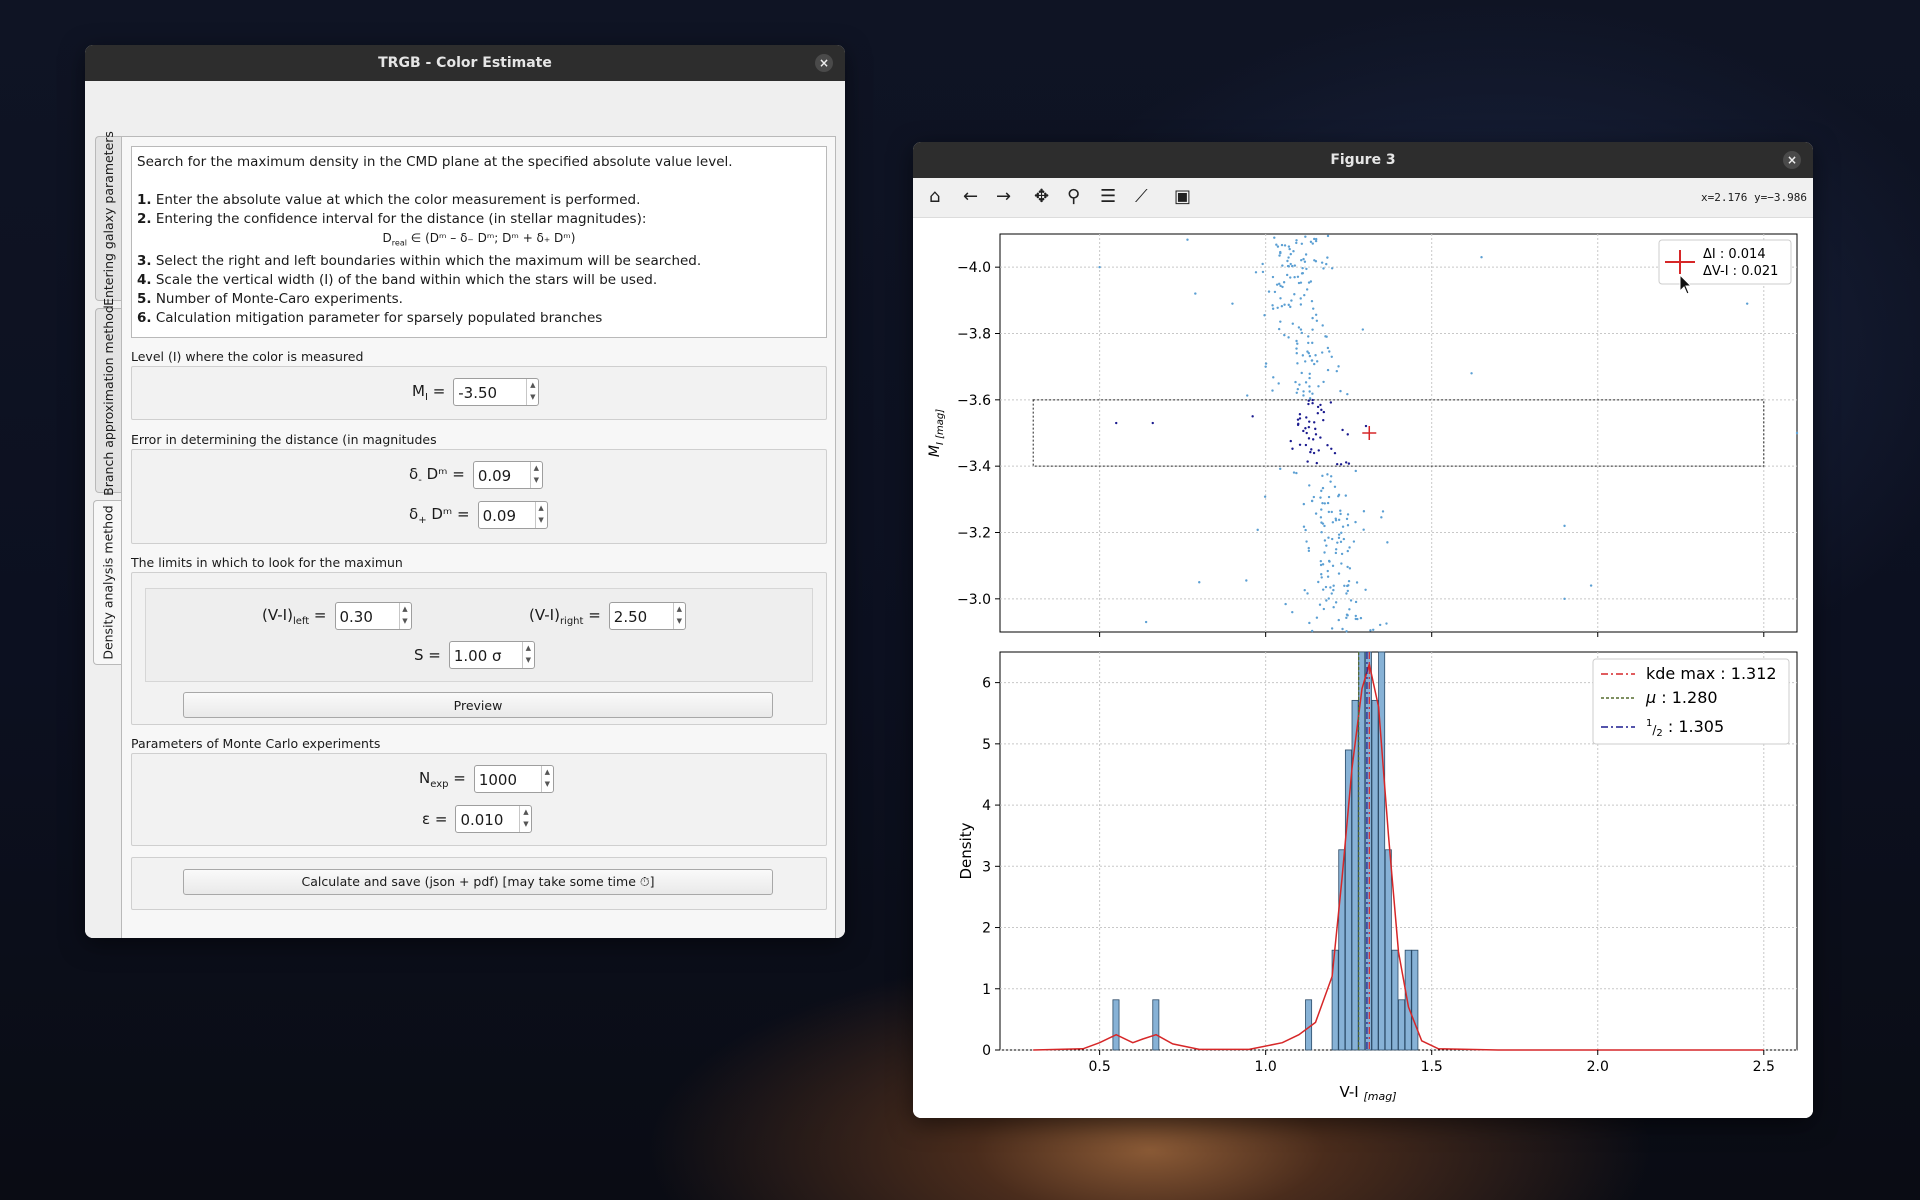 The image size is (1920, 1200). Describe the element at coordinates (935, 196) in the screenshot. I see `home-icon: ⌂` at that location.